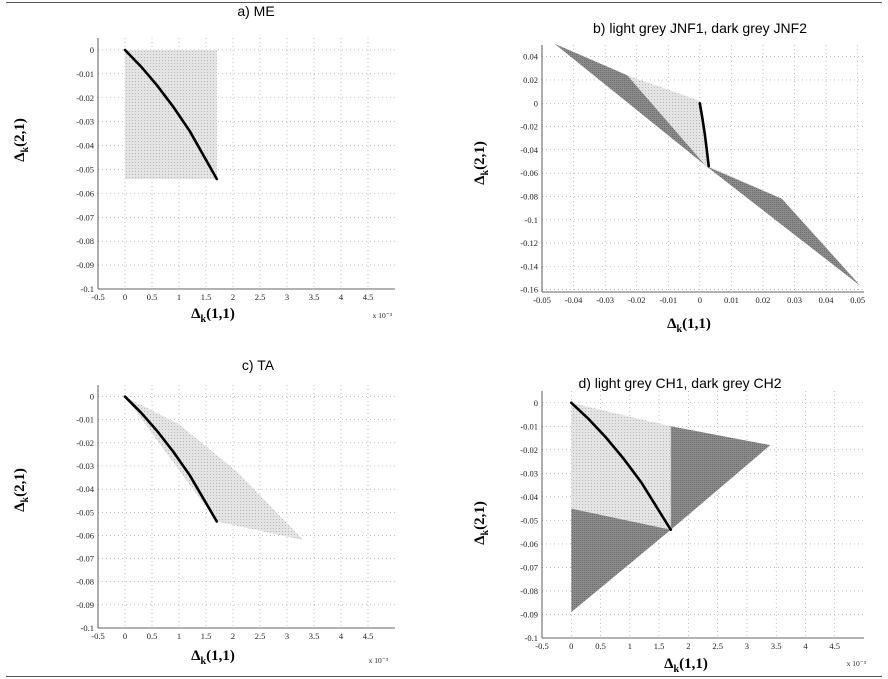 The width and height of the screenshot is (888, 679). What do you see at coordinates (680, 383) in the screenshot?
I see `panel-d-title: d) light grey CH1, dark grey CH2` at bounding box center [680, 383].